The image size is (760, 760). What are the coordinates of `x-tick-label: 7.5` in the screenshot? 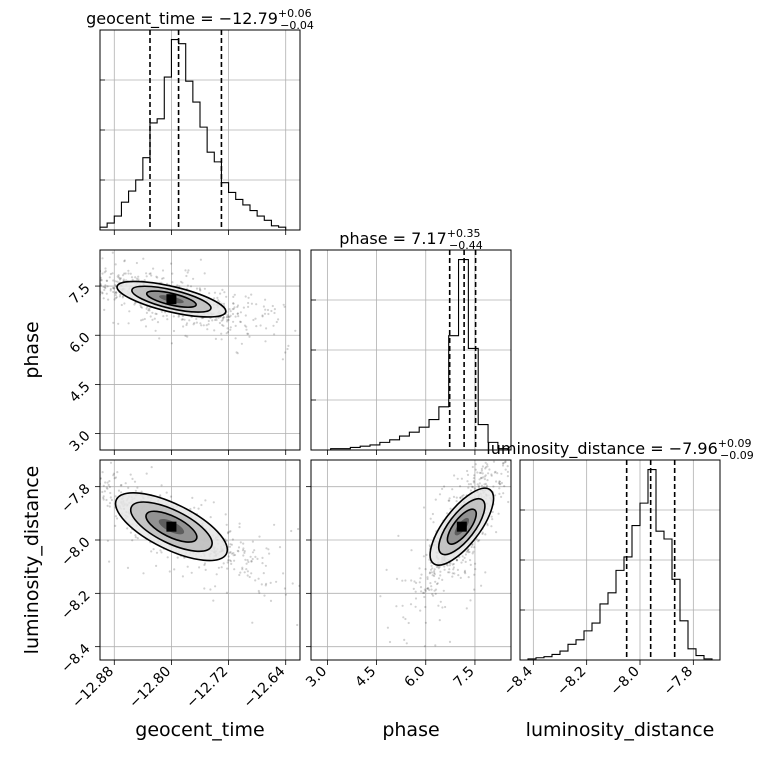 It's located at (464, 677).